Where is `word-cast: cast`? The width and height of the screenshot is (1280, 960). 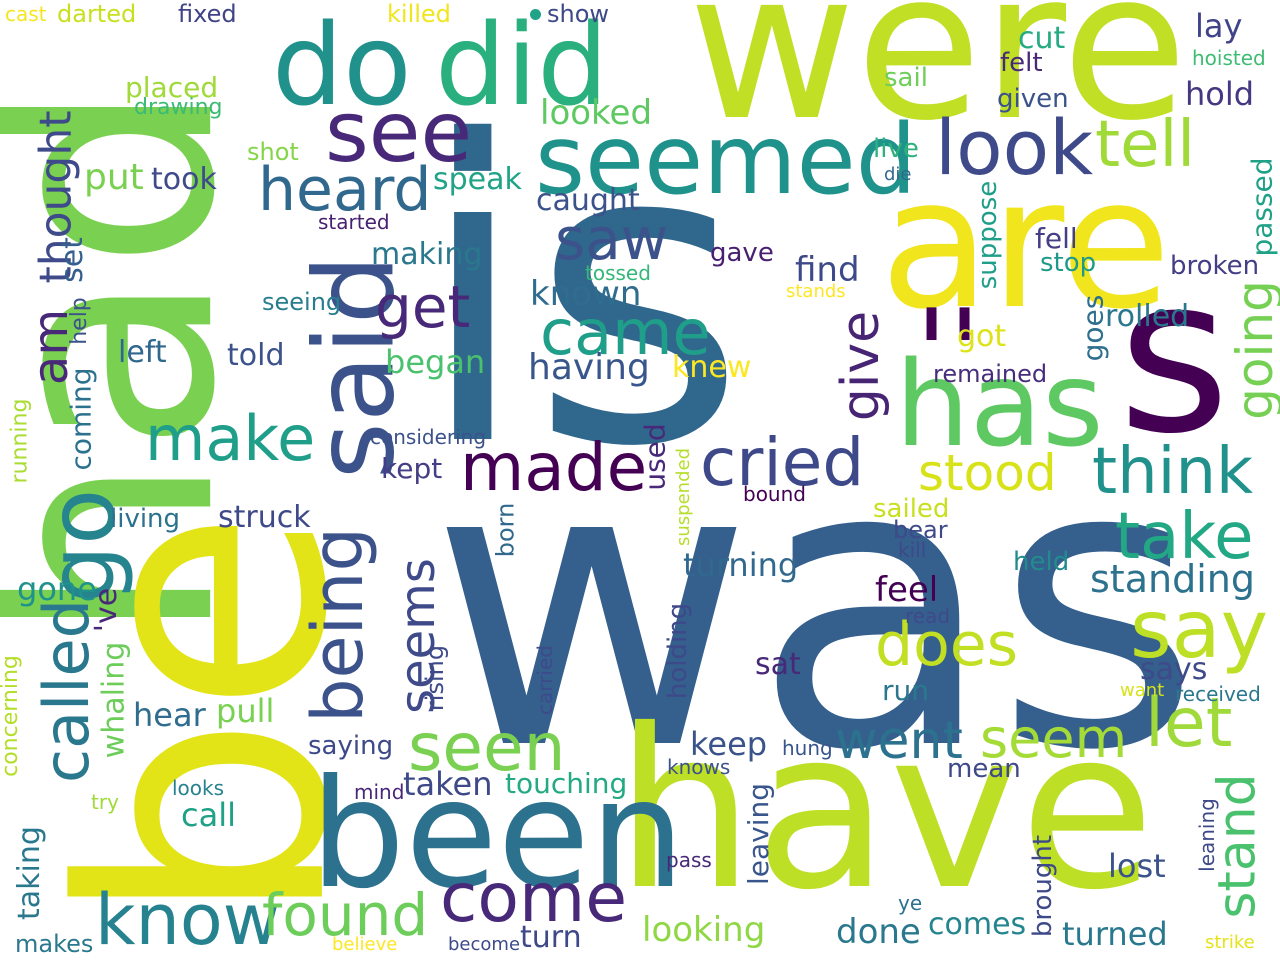
word-cast: cast is located at coordinates (26, 14).